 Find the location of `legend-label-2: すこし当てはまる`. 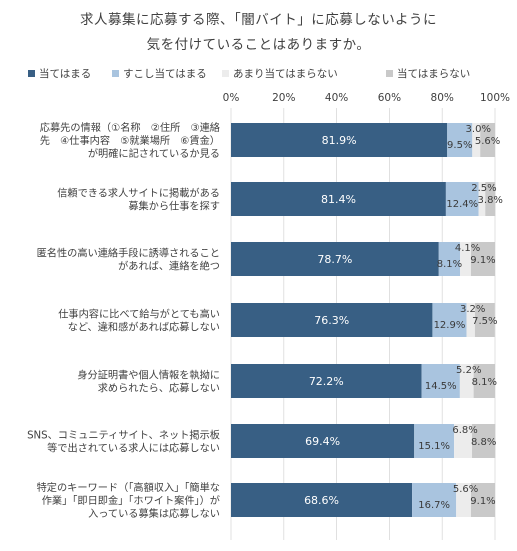

legend-label-2: すこし当てはまる is located at coordinates (165, 74).